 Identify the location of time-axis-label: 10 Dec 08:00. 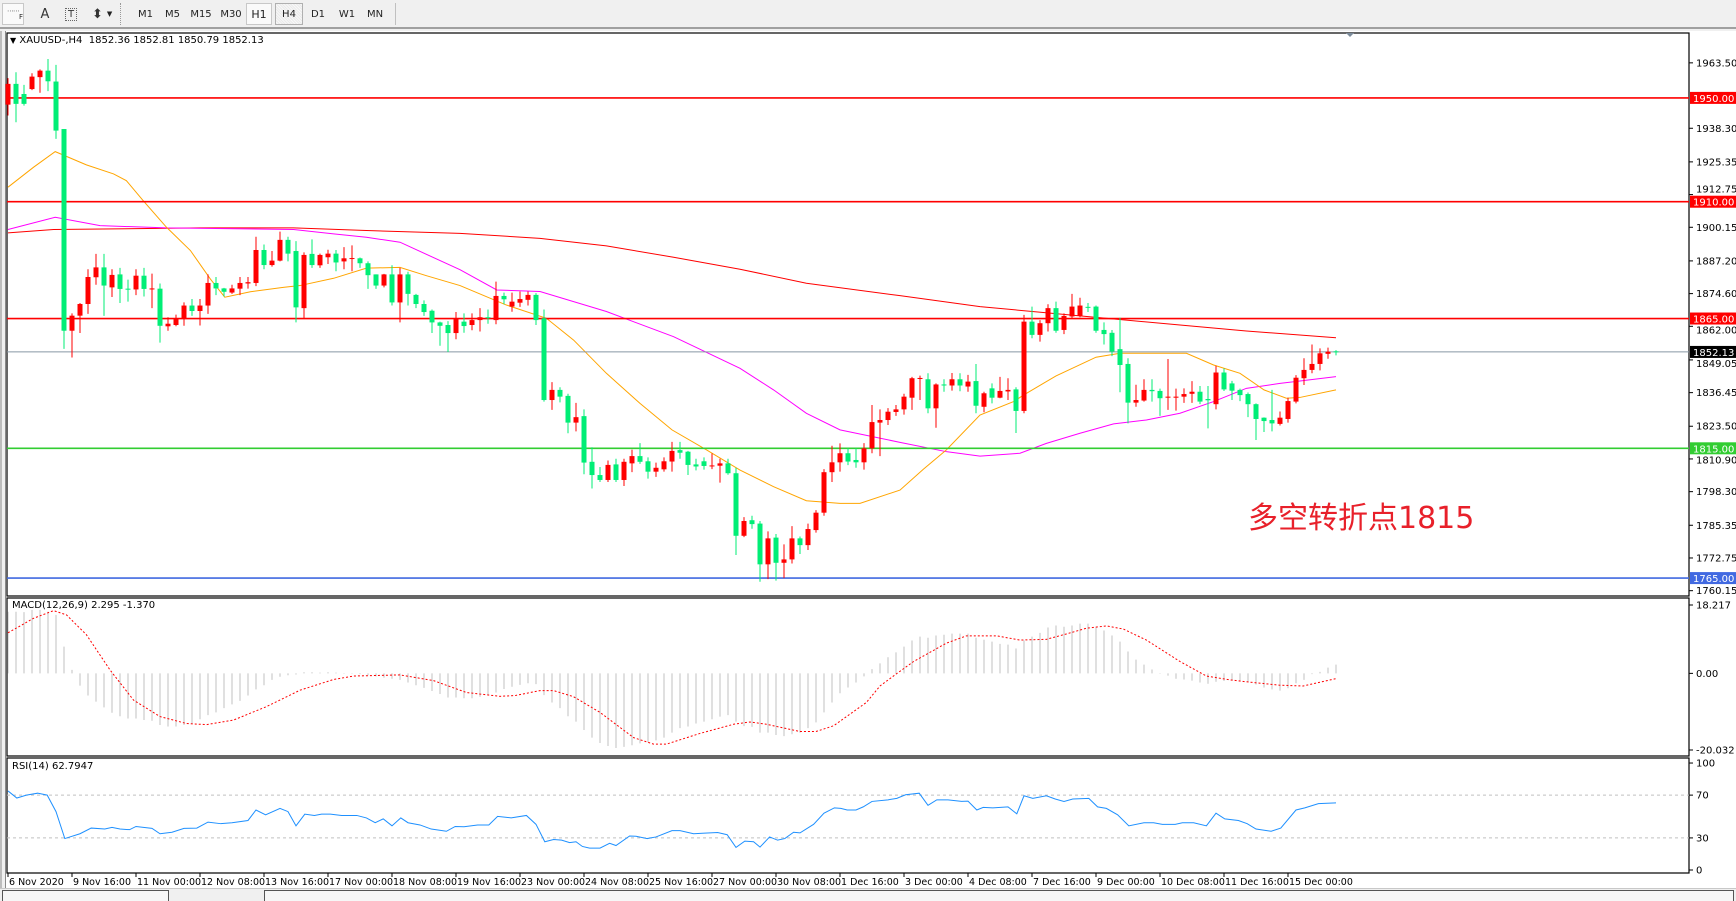
(1193, 882).